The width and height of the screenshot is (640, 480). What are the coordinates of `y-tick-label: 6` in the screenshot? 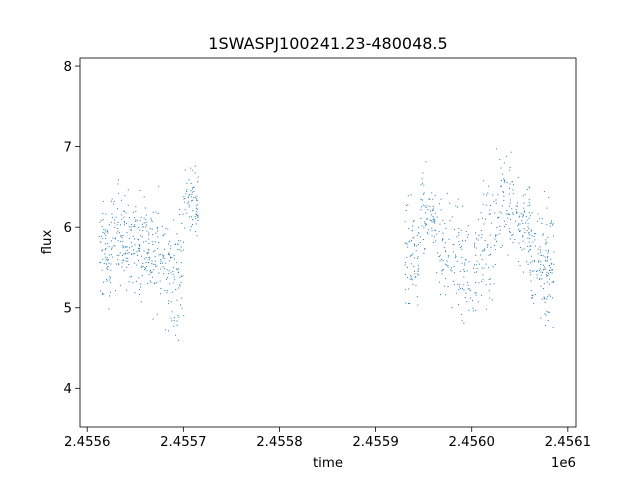 It's located at (68, 228).